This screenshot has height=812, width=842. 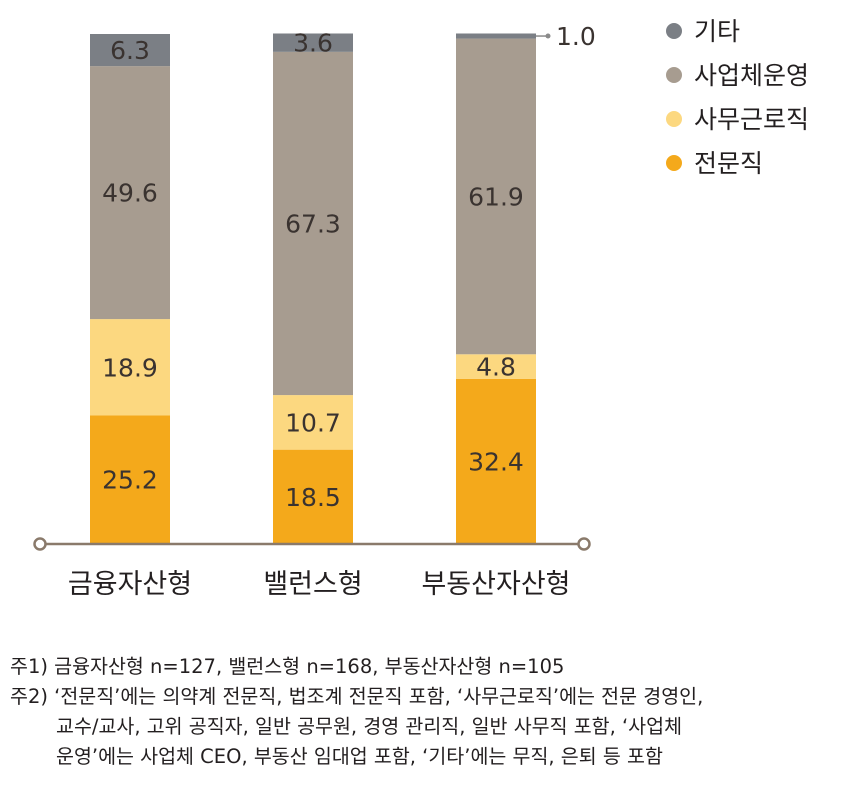 What do you see at coordinates (576, 36) in the screenshot?
I see `data-label-부동산자산형-기타: 1.0` at bounding box center [576, 36].